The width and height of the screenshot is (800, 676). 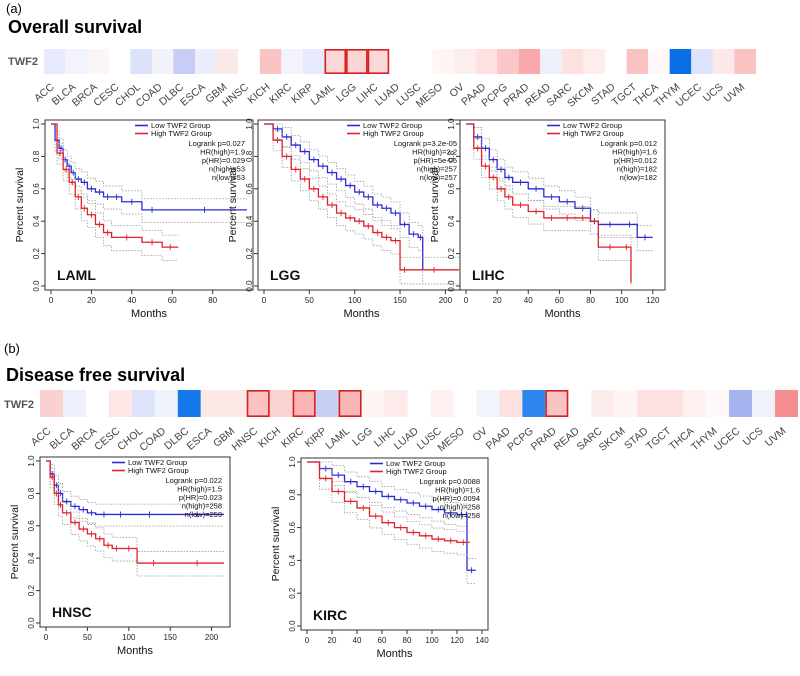 What do you see at coordinates (520, 439) in the screenshot?
I see `heatmap-label-pcpg: PCPG` at bounding box center [520, 439].